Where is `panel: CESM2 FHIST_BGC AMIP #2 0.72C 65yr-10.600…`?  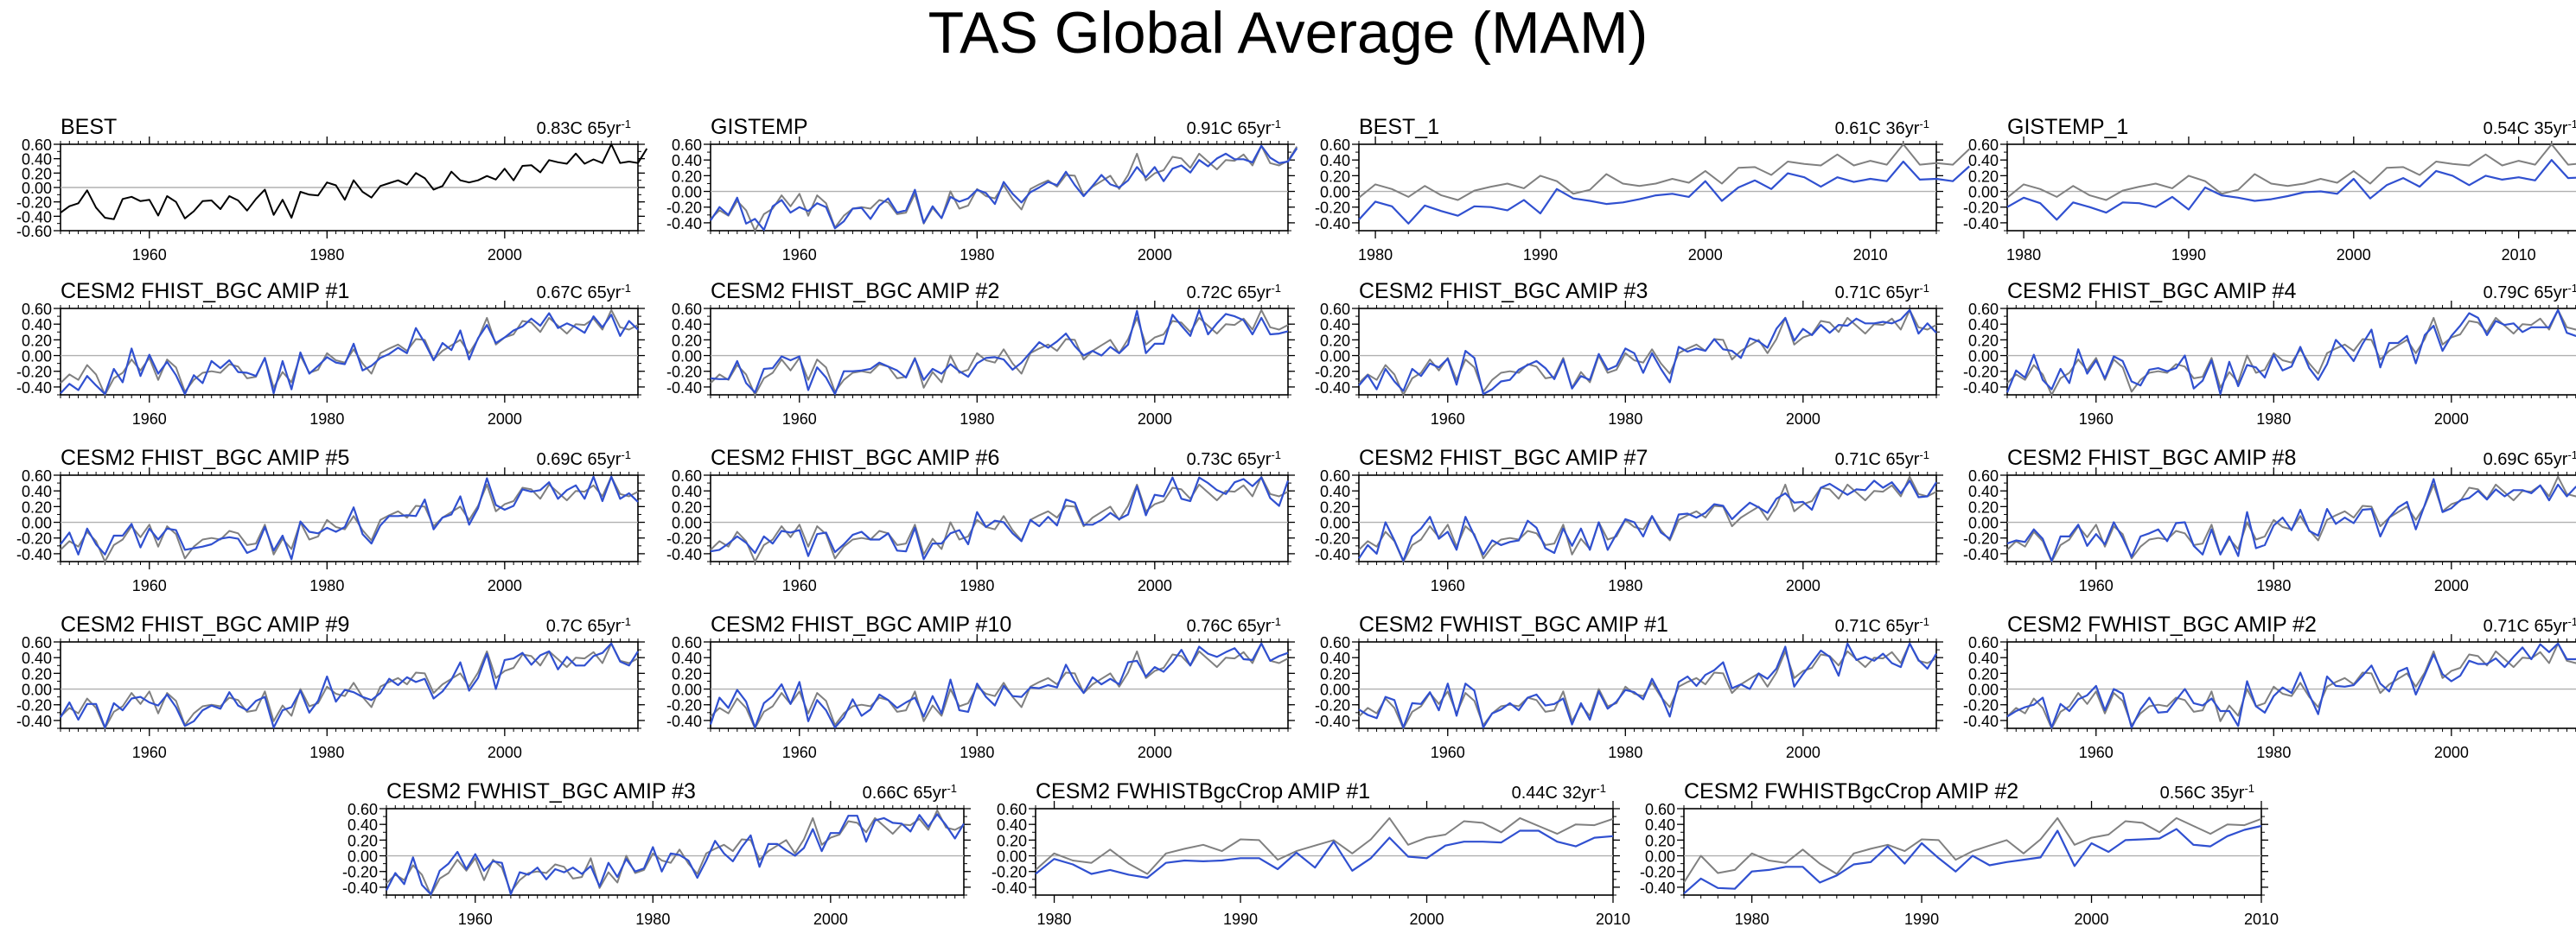 panel: CESM2 FHIST_BGC AMIP #2 0.72C 65yr-10.600… is located at coordinates (980, 353).